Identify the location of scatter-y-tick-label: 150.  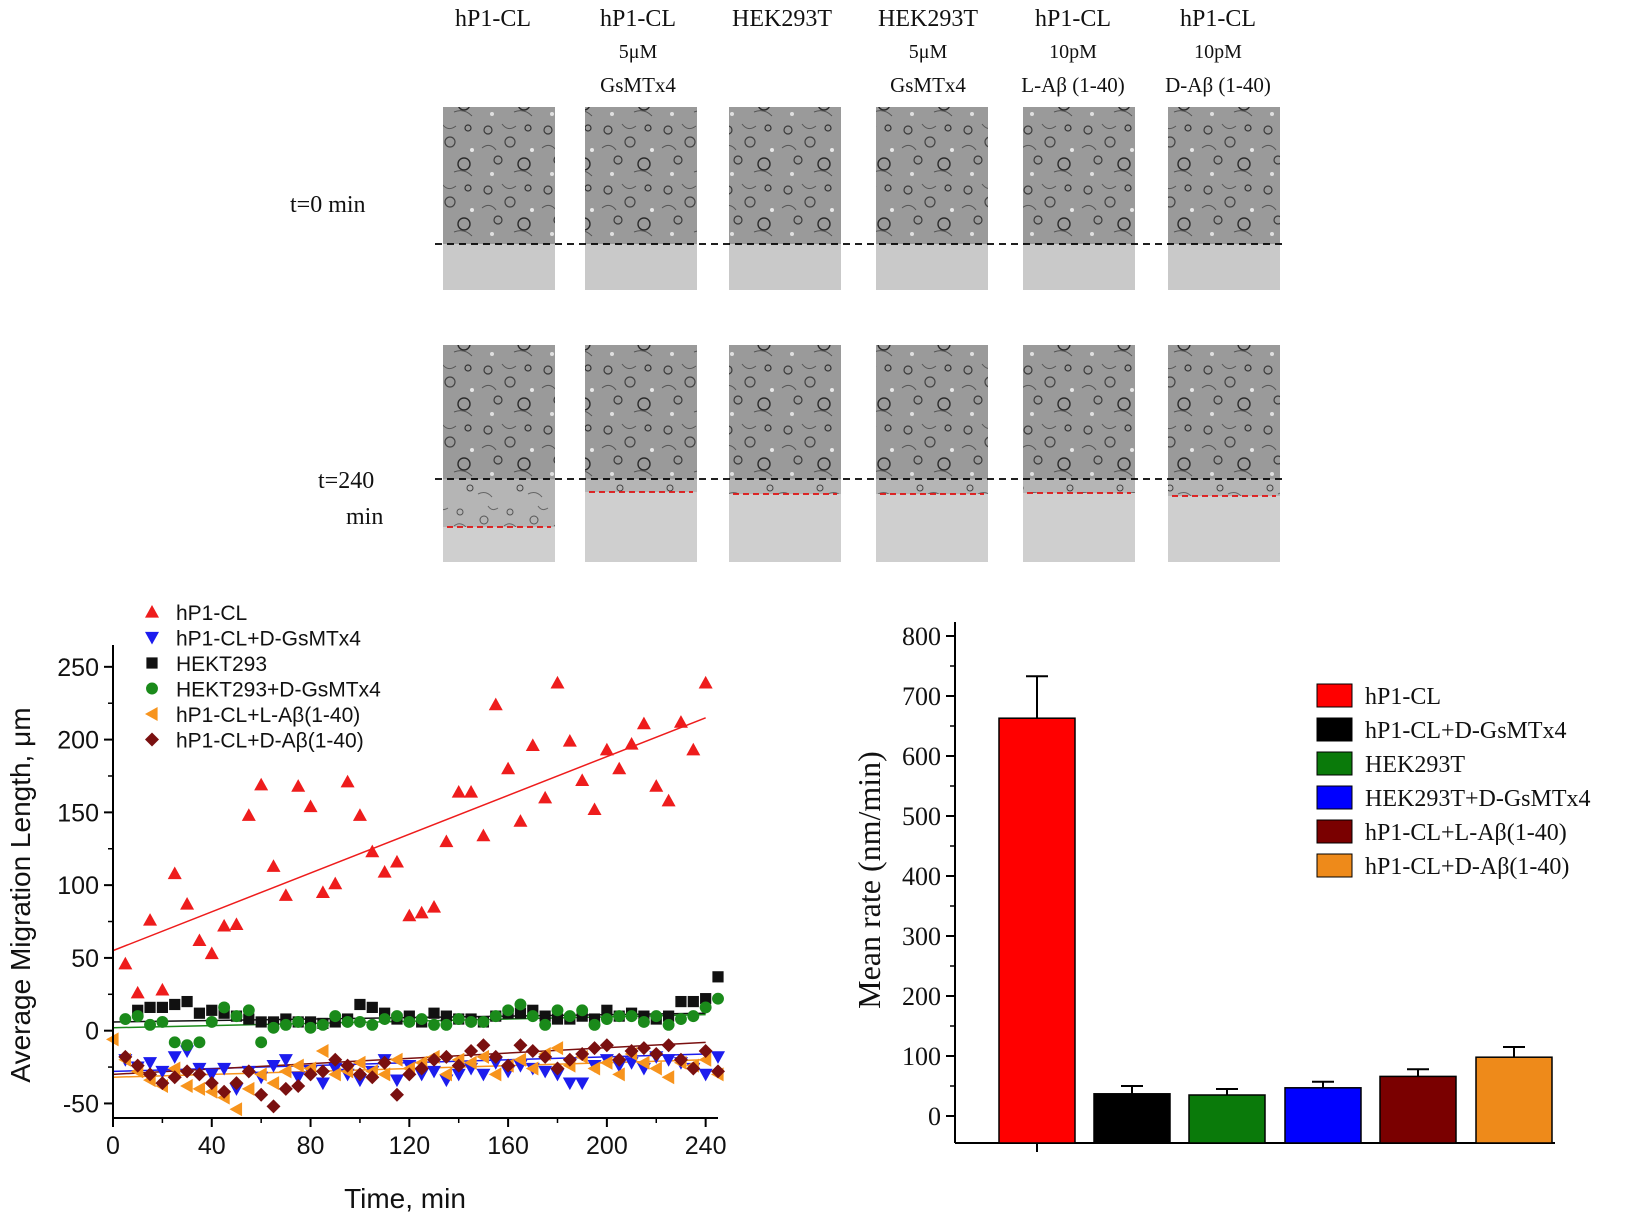
(78, 813).